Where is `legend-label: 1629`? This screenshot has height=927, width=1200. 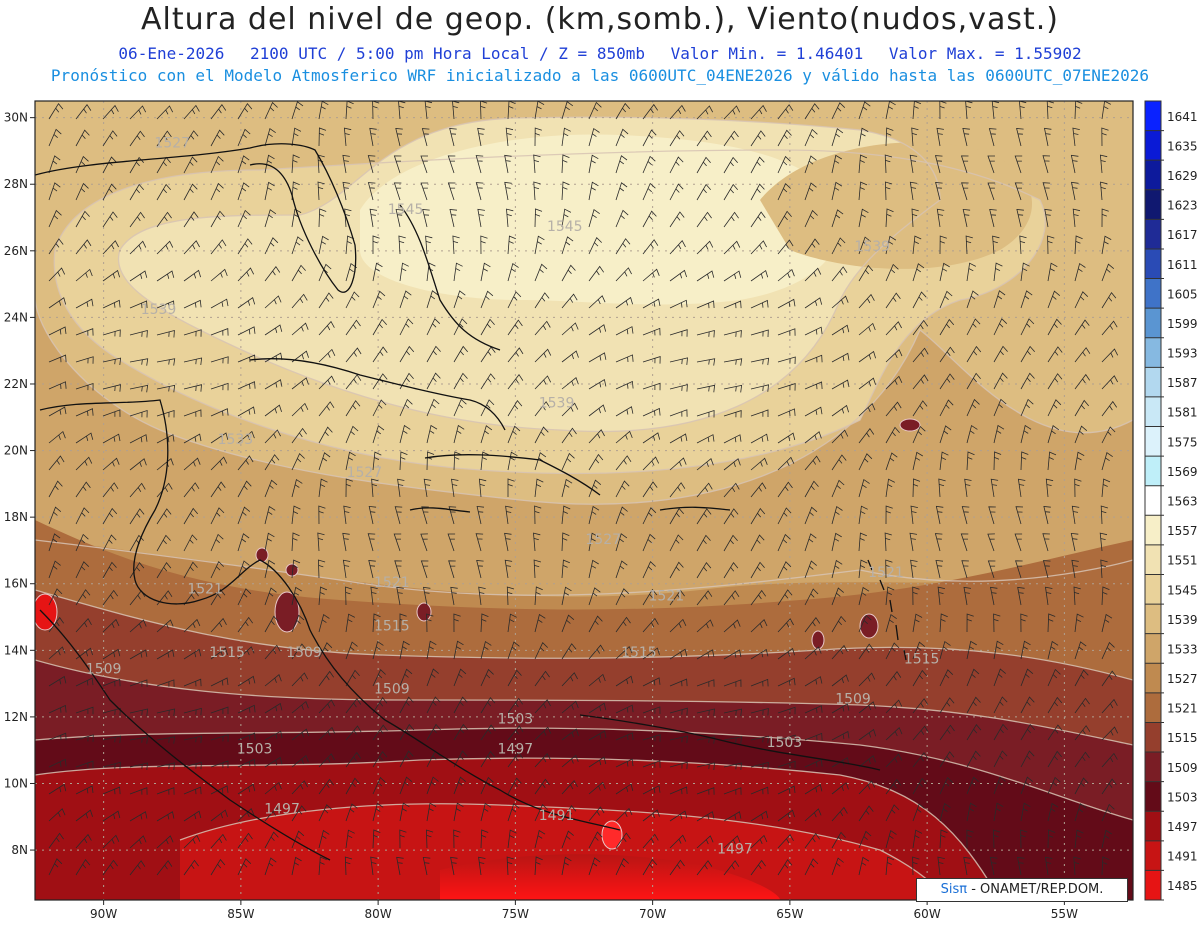
legend-label: 1629 is located at coordinates (1182, 176).